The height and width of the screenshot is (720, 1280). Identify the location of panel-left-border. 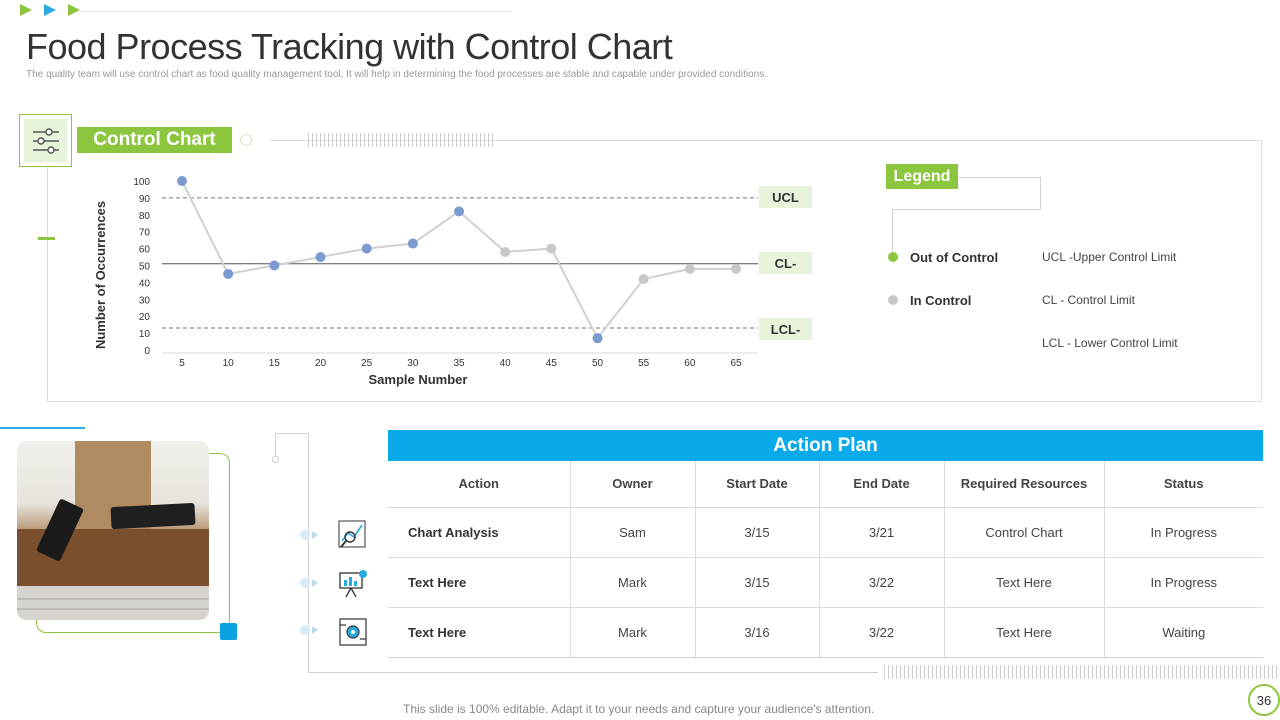
(47, 283).